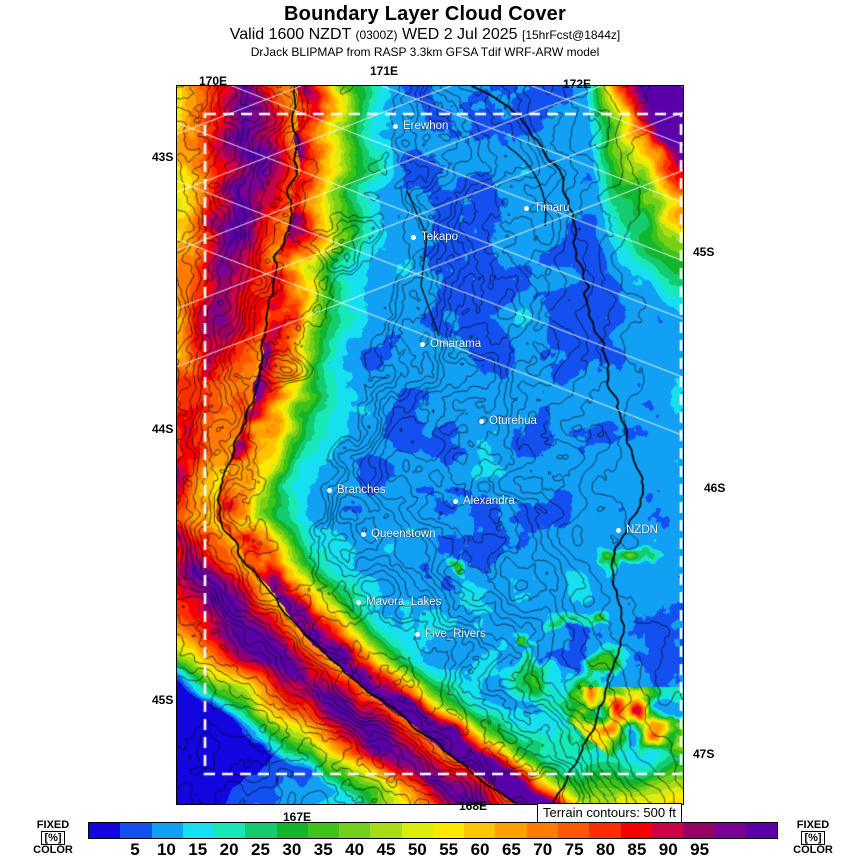  Describe the element at coordinates (571, 35) in the screenshot. I see `forecast-hour-tag: [15hrFcst@1844z]` at that location.